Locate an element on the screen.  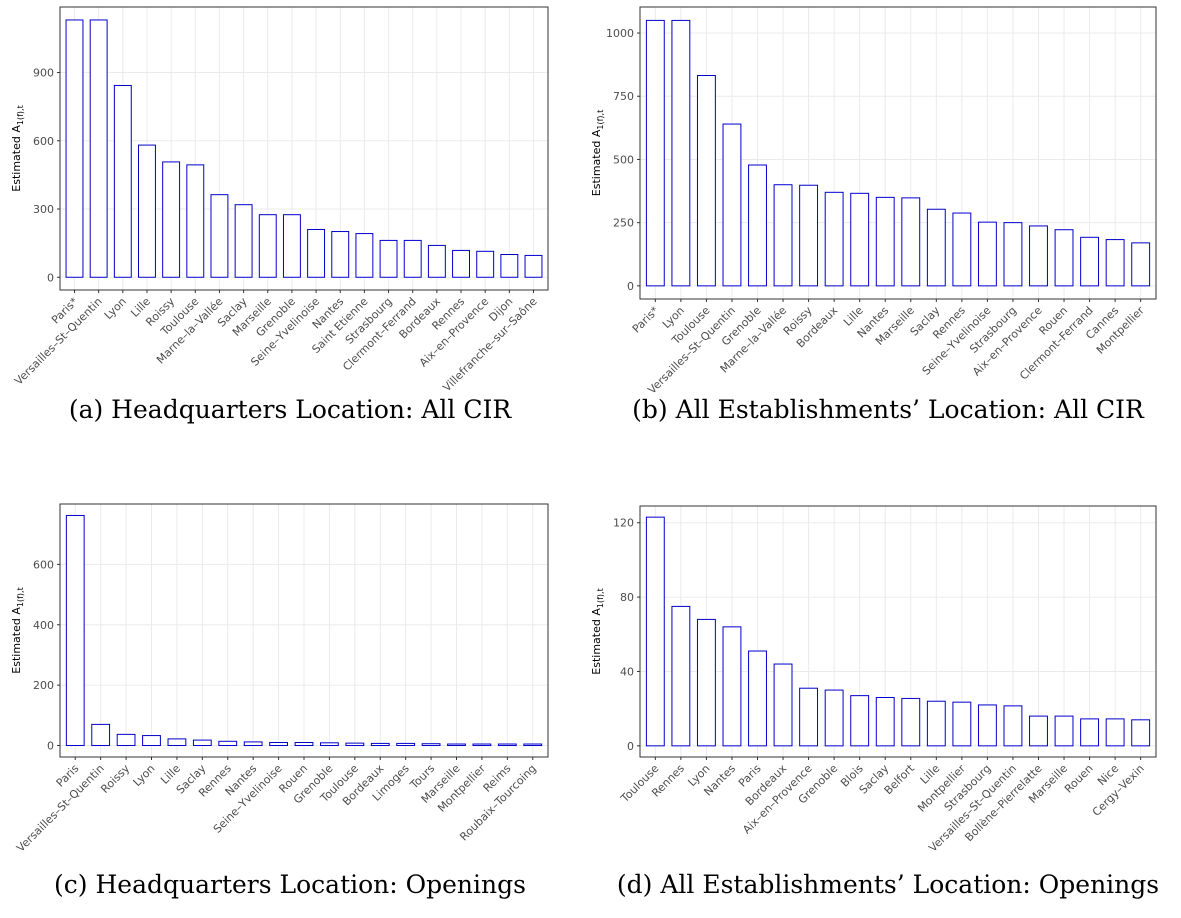
y-tick-label: 1000 is located at coordinates (620, 33).